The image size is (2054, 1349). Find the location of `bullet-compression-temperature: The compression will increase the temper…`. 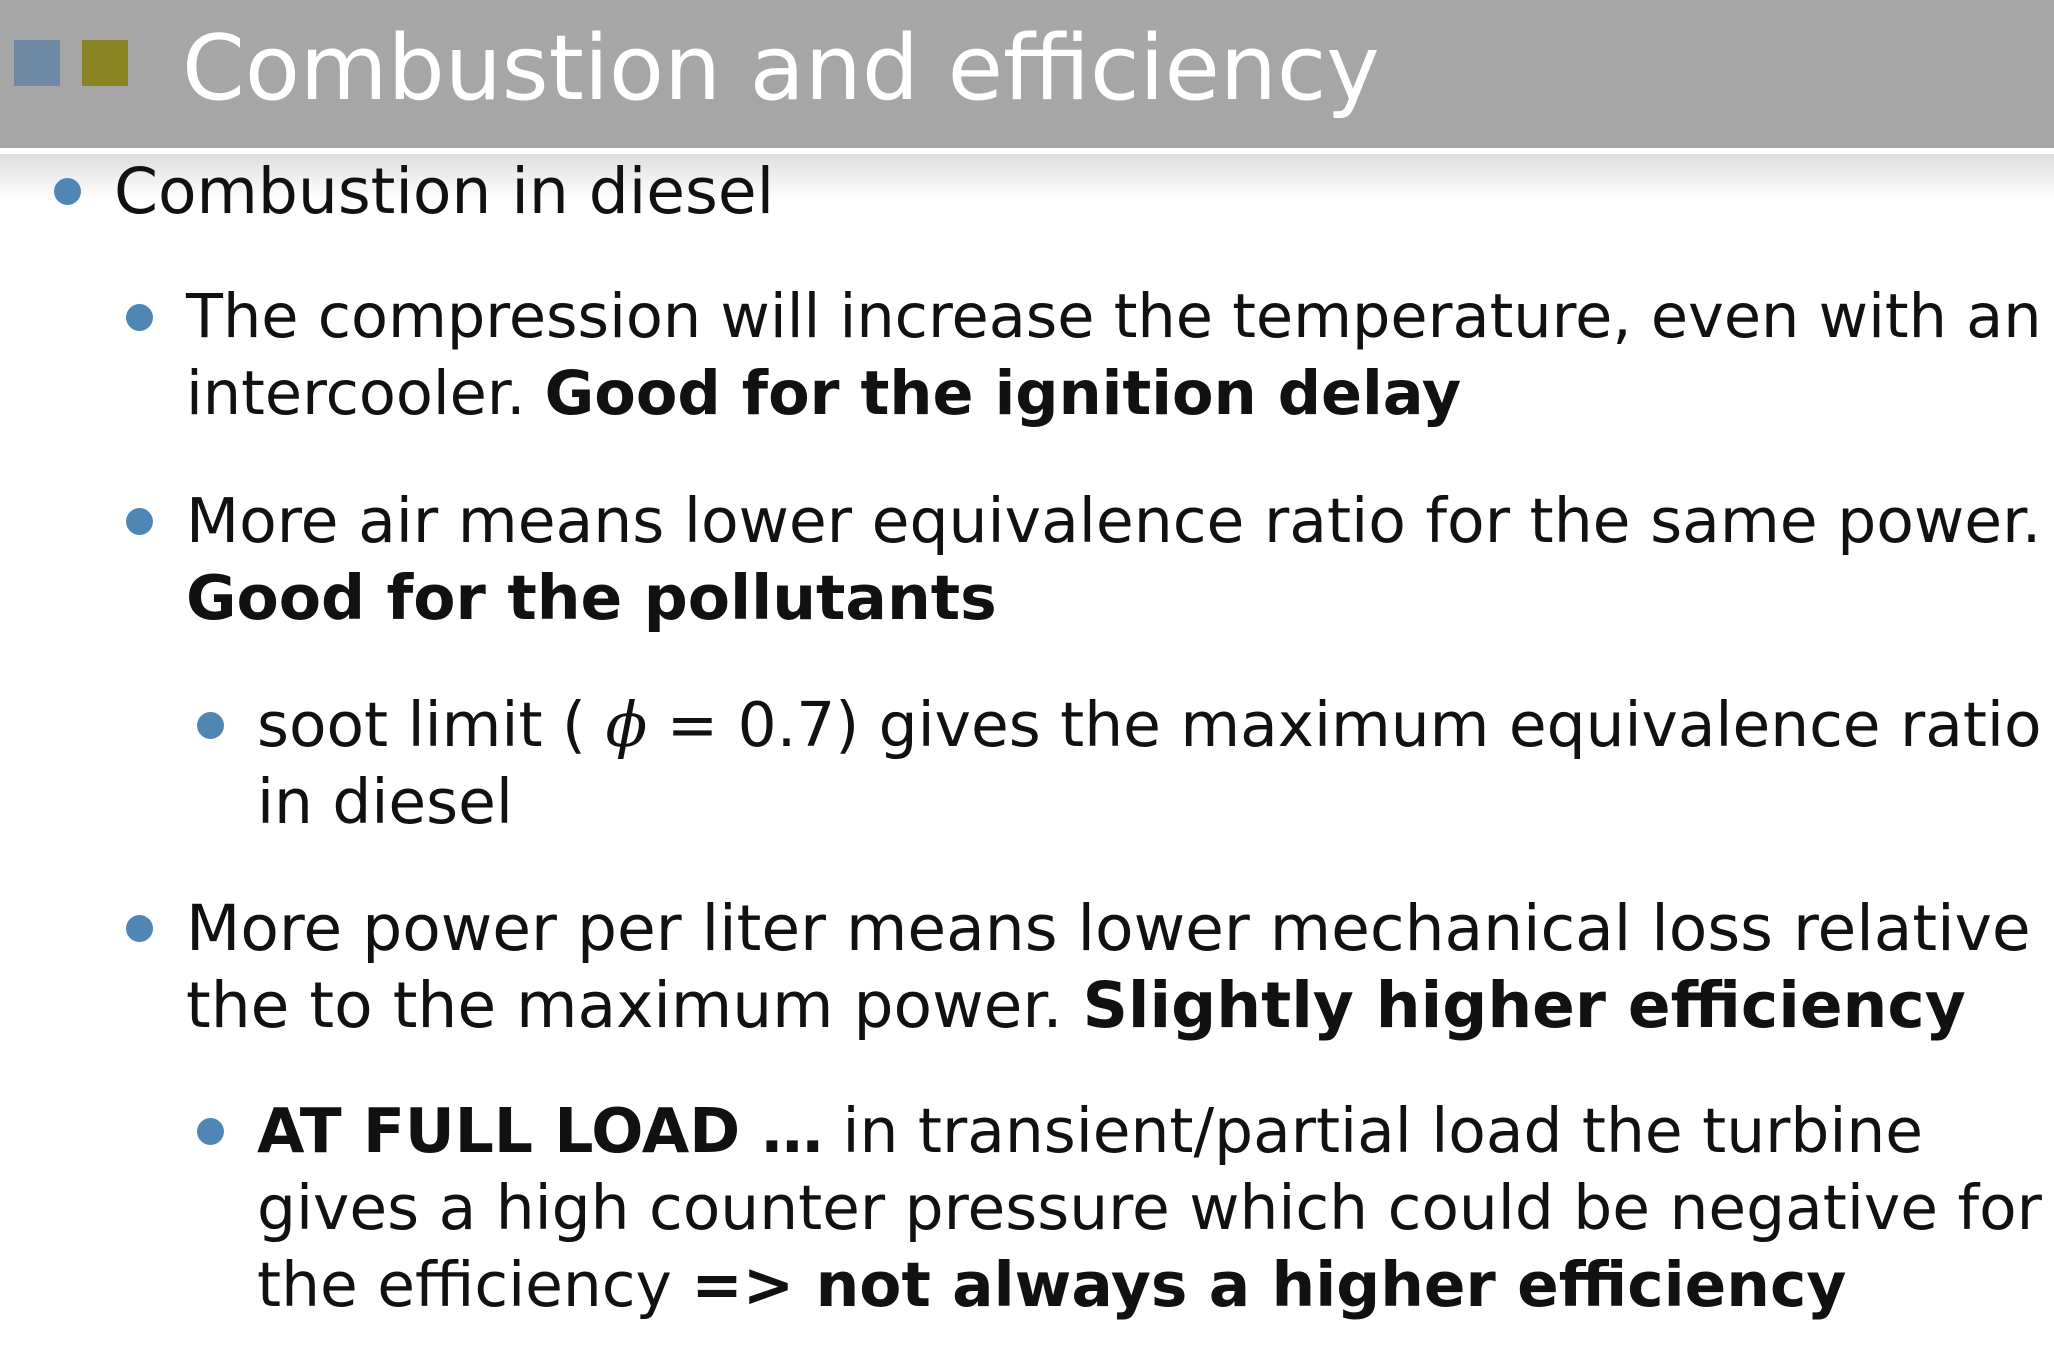

bullet-compression-temperature: The compression will increase the temper… is located at coordinates (1114, 356).